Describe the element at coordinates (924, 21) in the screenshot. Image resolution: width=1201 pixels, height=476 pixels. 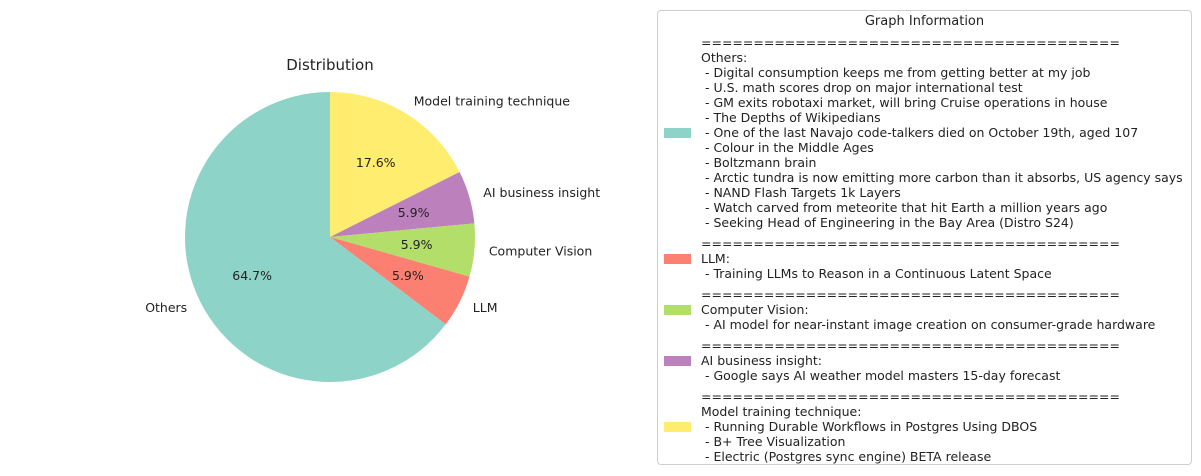
I see `legend-title: Graph Information` at that location.